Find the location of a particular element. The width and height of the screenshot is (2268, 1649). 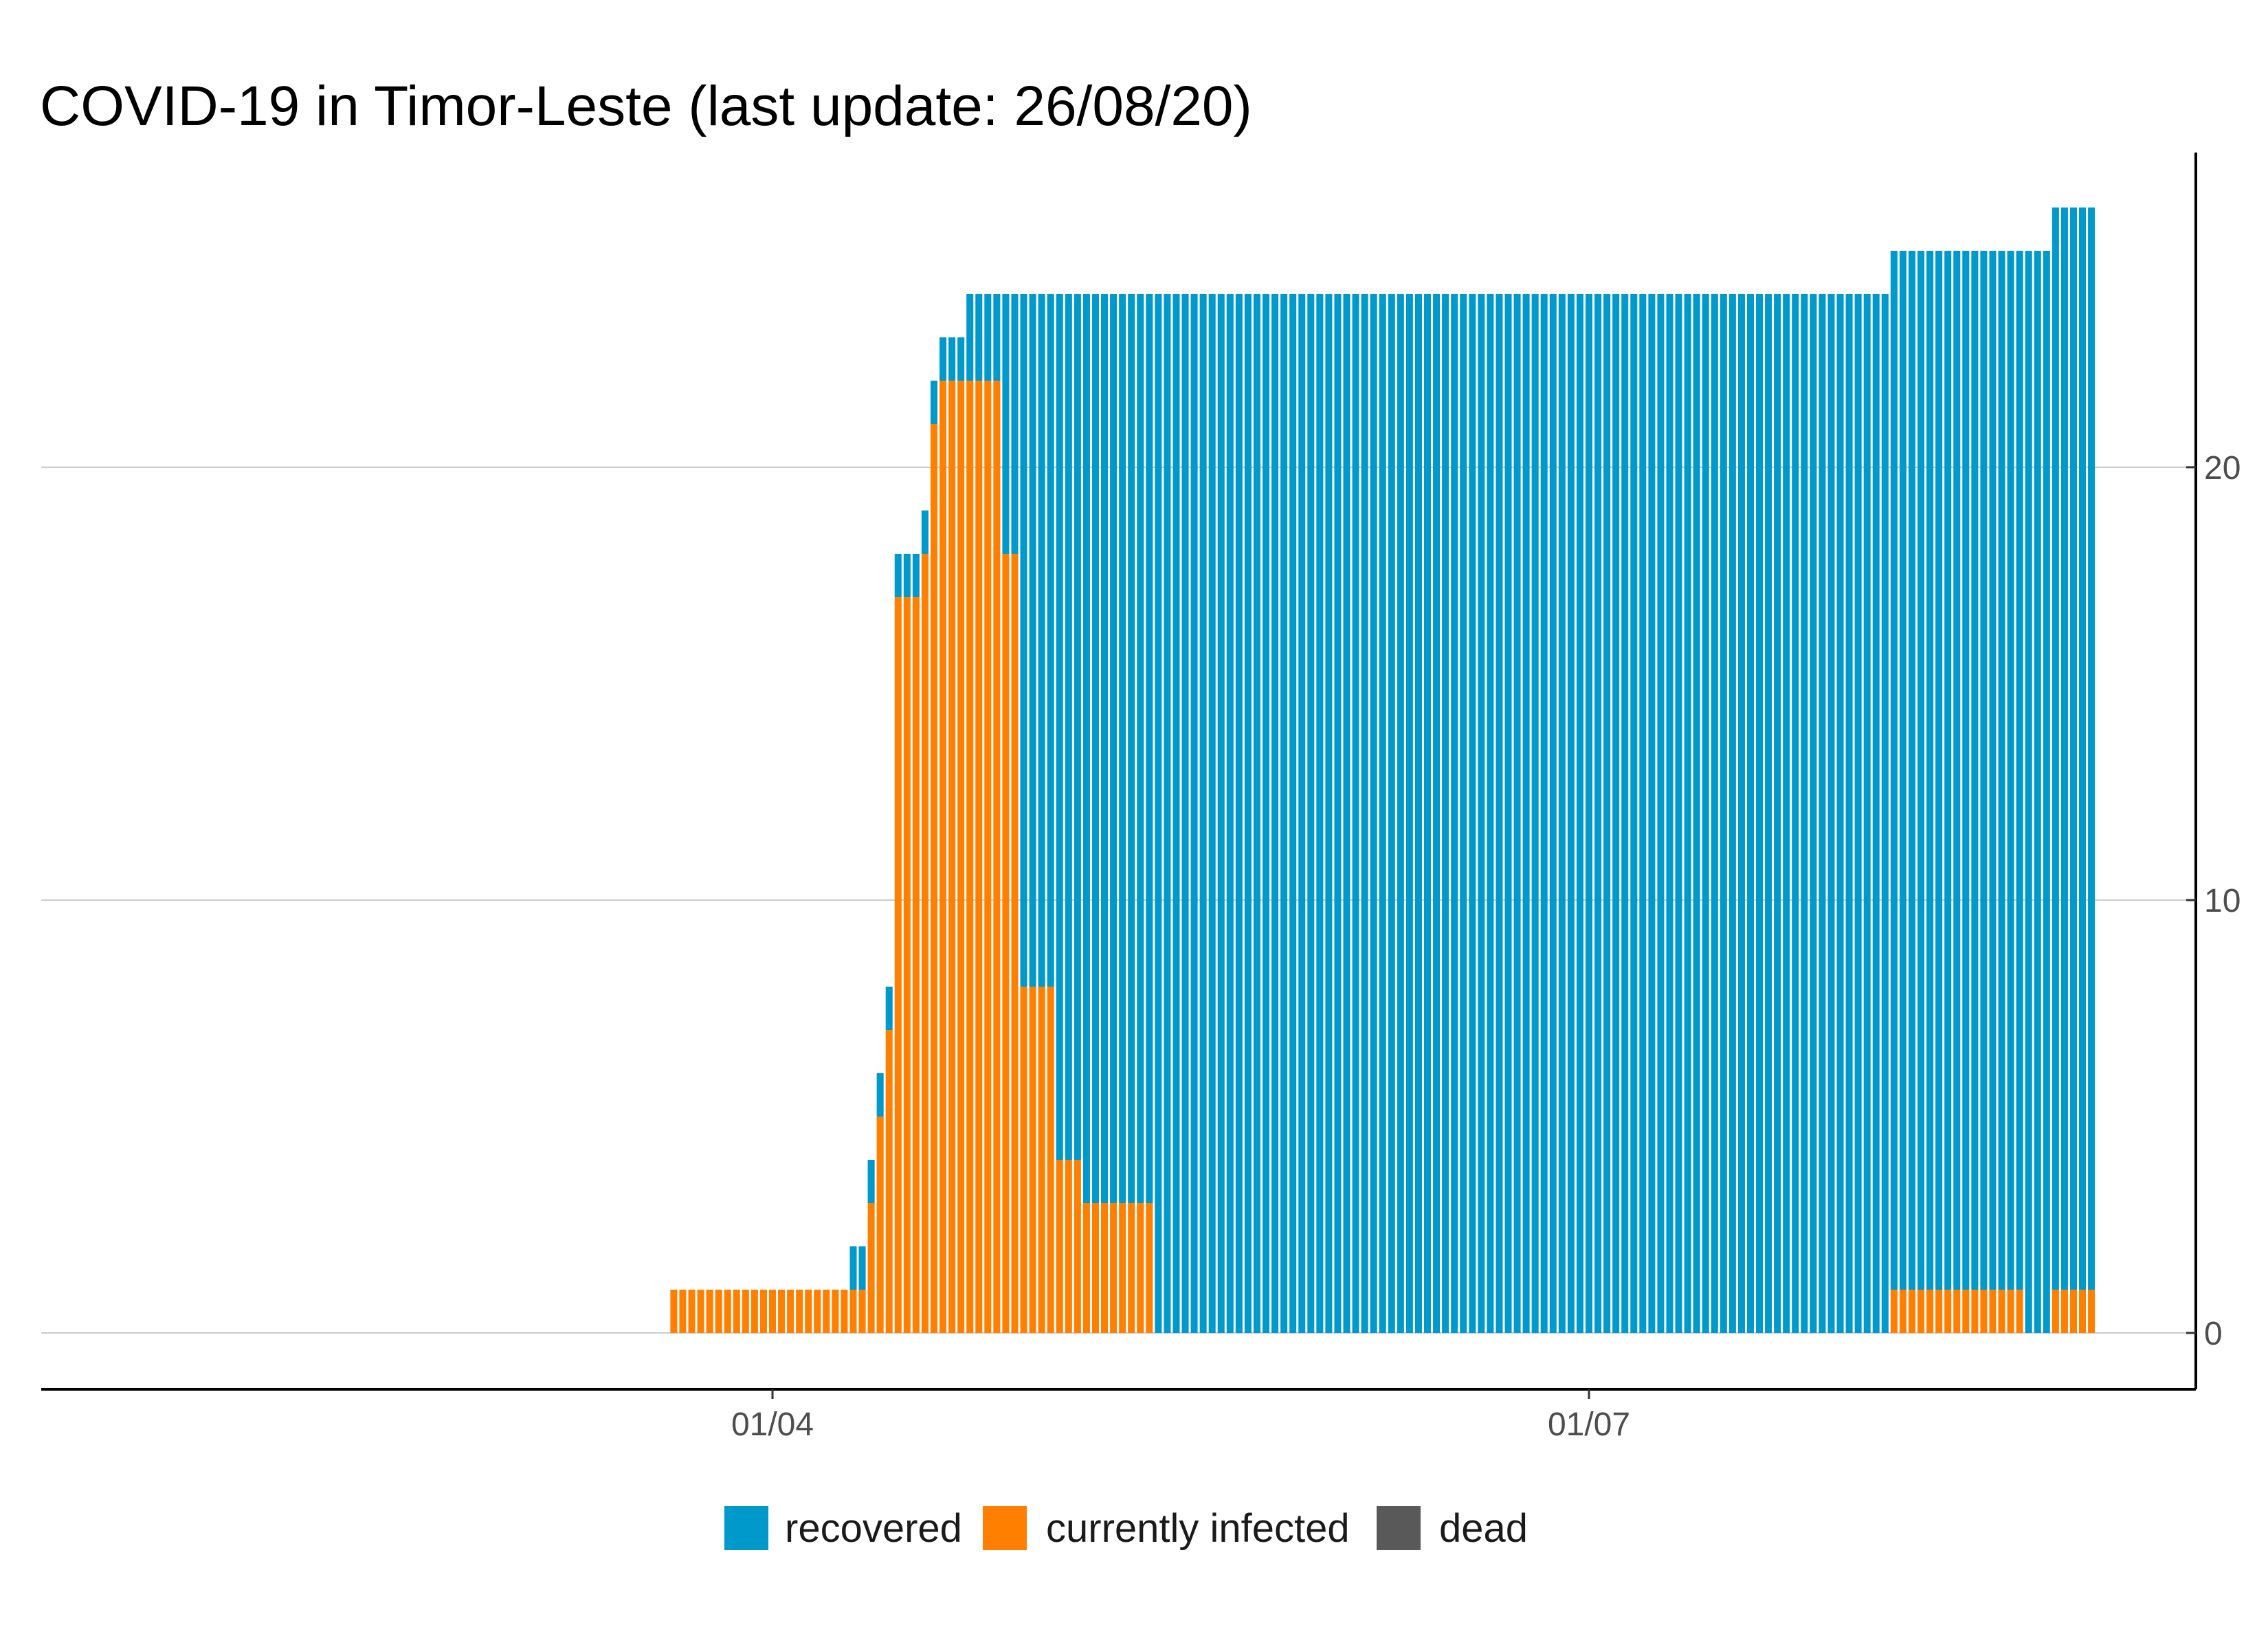

x-tick-label: 01/07 is located at coordinates (1589, 1425).